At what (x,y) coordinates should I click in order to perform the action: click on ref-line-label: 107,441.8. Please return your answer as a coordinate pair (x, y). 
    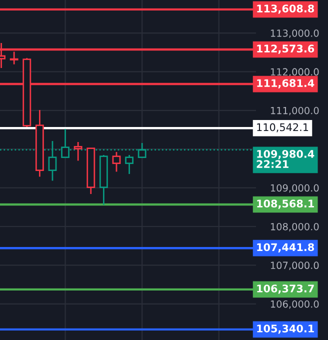
    Looking at the image, I should click on (285, 247).